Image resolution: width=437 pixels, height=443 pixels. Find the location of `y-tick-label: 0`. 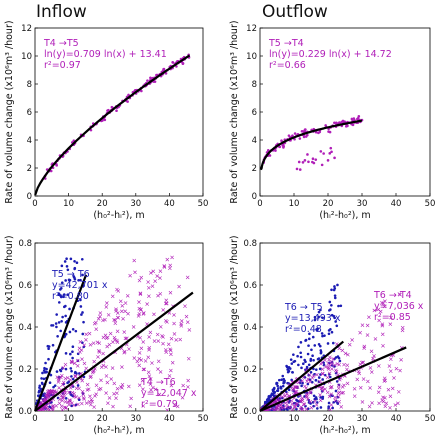

y-tick-label: 0 is located at coordinates (29, 197).